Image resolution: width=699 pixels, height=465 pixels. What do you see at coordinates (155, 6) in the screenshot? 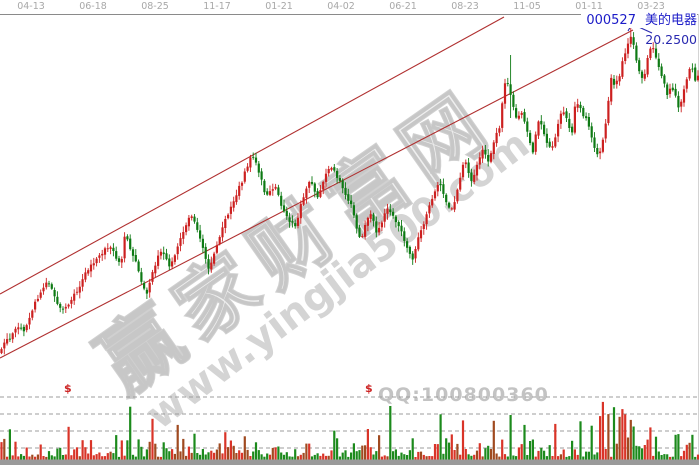
I see `x-axis-date-label: 08-25` at bounding box center [155, 6].